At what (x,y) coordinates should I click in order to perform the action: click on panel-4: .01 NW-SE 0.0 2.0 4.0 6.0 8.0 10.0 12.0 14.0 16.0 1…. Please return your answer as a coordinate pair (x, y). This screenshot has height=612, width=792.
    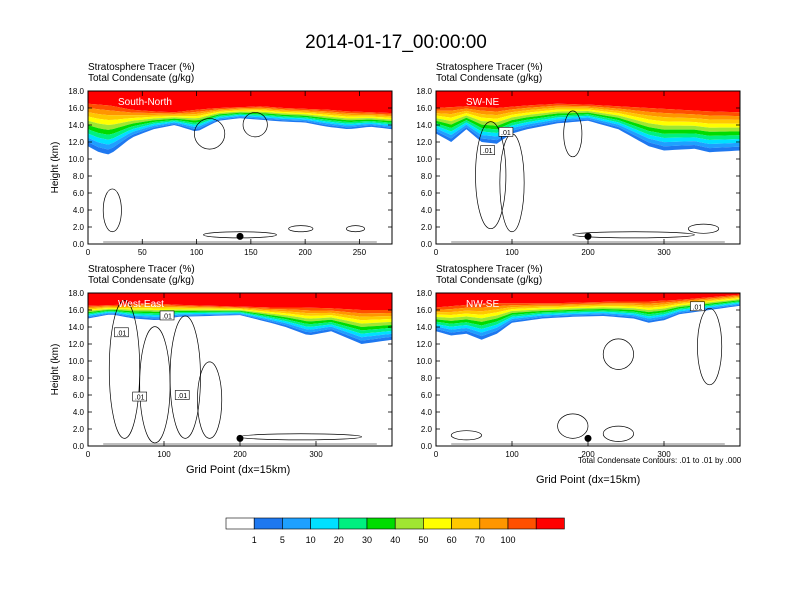
    Looking at the image, I should click on (578, 374).